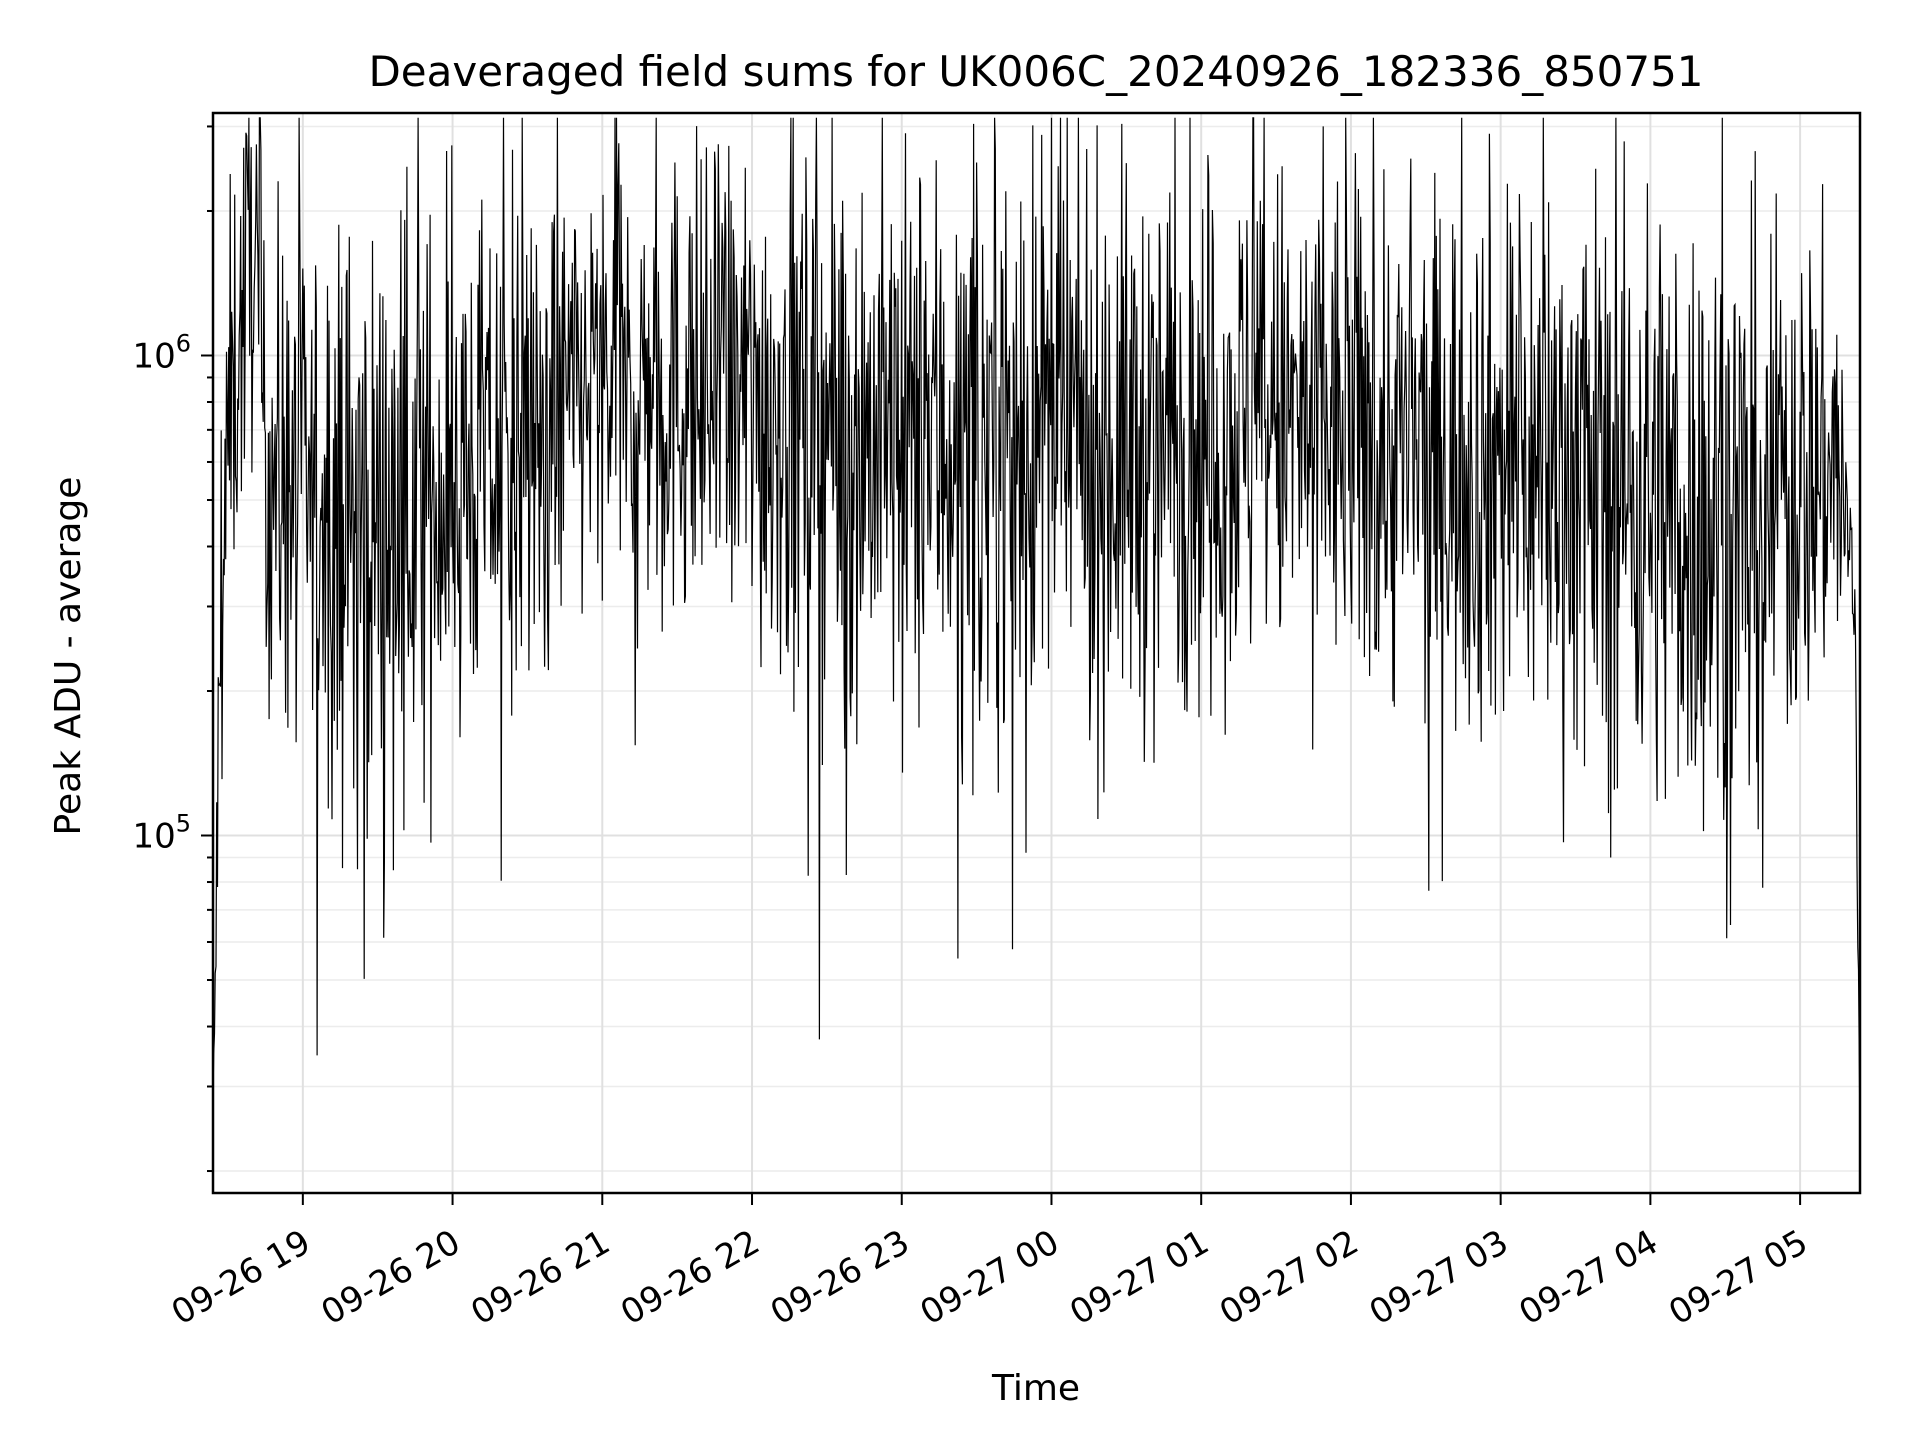 This screenshot has height=1440, width=1920. What do you see at coordinates (183, 824) in the screenshot?
I see `y-tick-label-exponent: 5` at bounding box center [183, 824].